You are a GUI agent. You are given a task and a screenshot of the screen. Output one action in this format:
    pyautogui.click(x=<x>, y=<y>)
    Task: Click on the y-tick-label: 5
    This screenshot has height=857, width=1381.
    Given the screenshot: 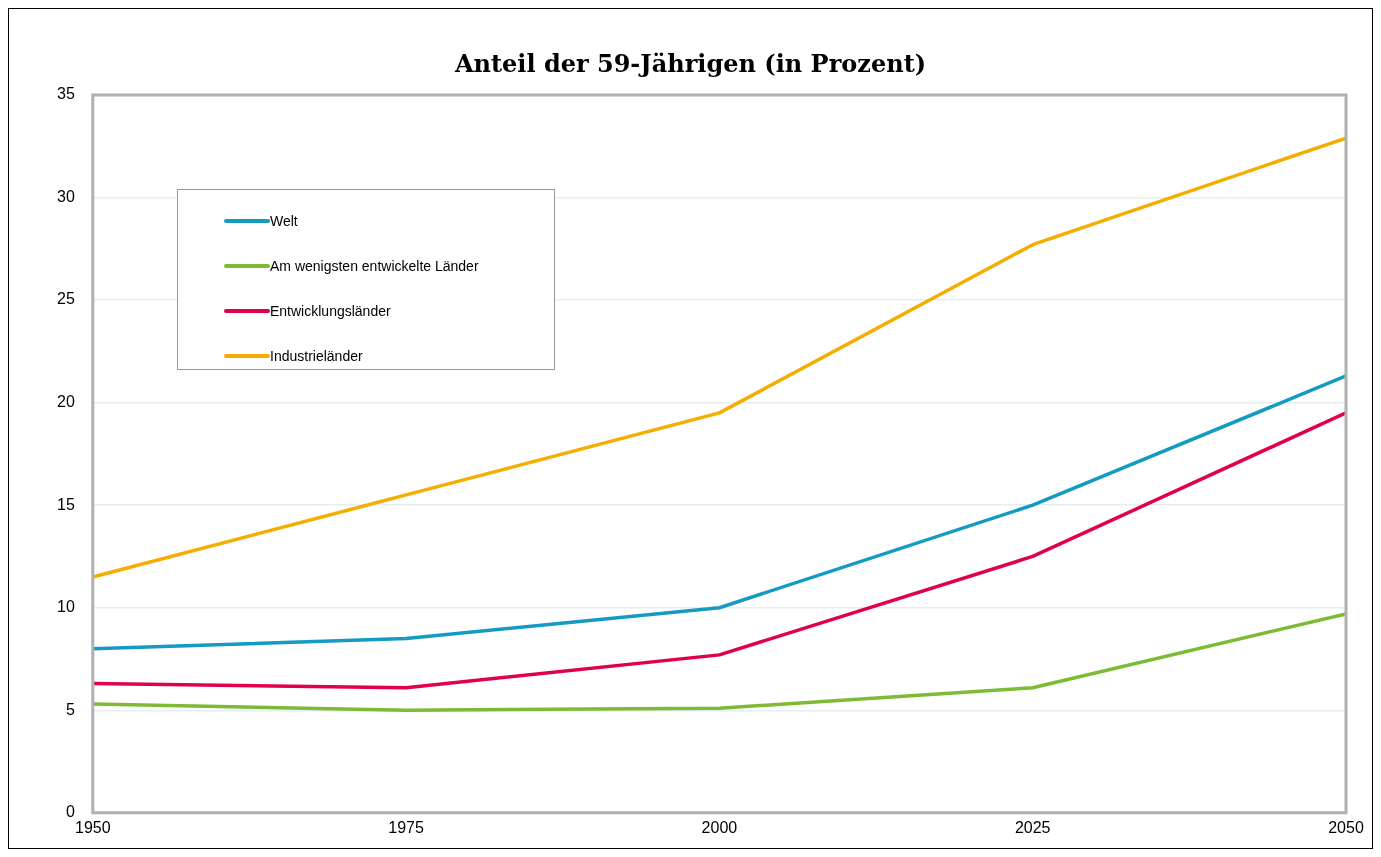 What is the action you would take?
    pyautogui.click(x=70, y=709)
    